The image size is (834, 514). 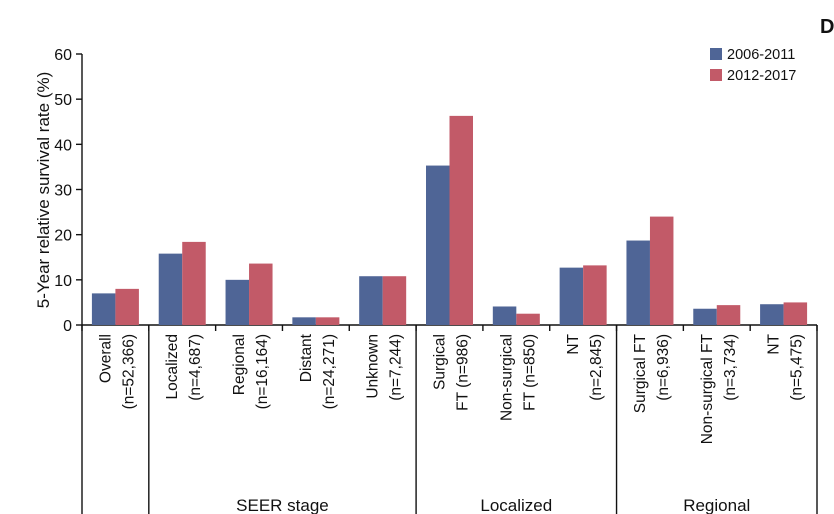 What do you see at coordinates (640, 373) in the screenshot?
I see `category-label: Surgical FT` at bounding box center [640, 373].